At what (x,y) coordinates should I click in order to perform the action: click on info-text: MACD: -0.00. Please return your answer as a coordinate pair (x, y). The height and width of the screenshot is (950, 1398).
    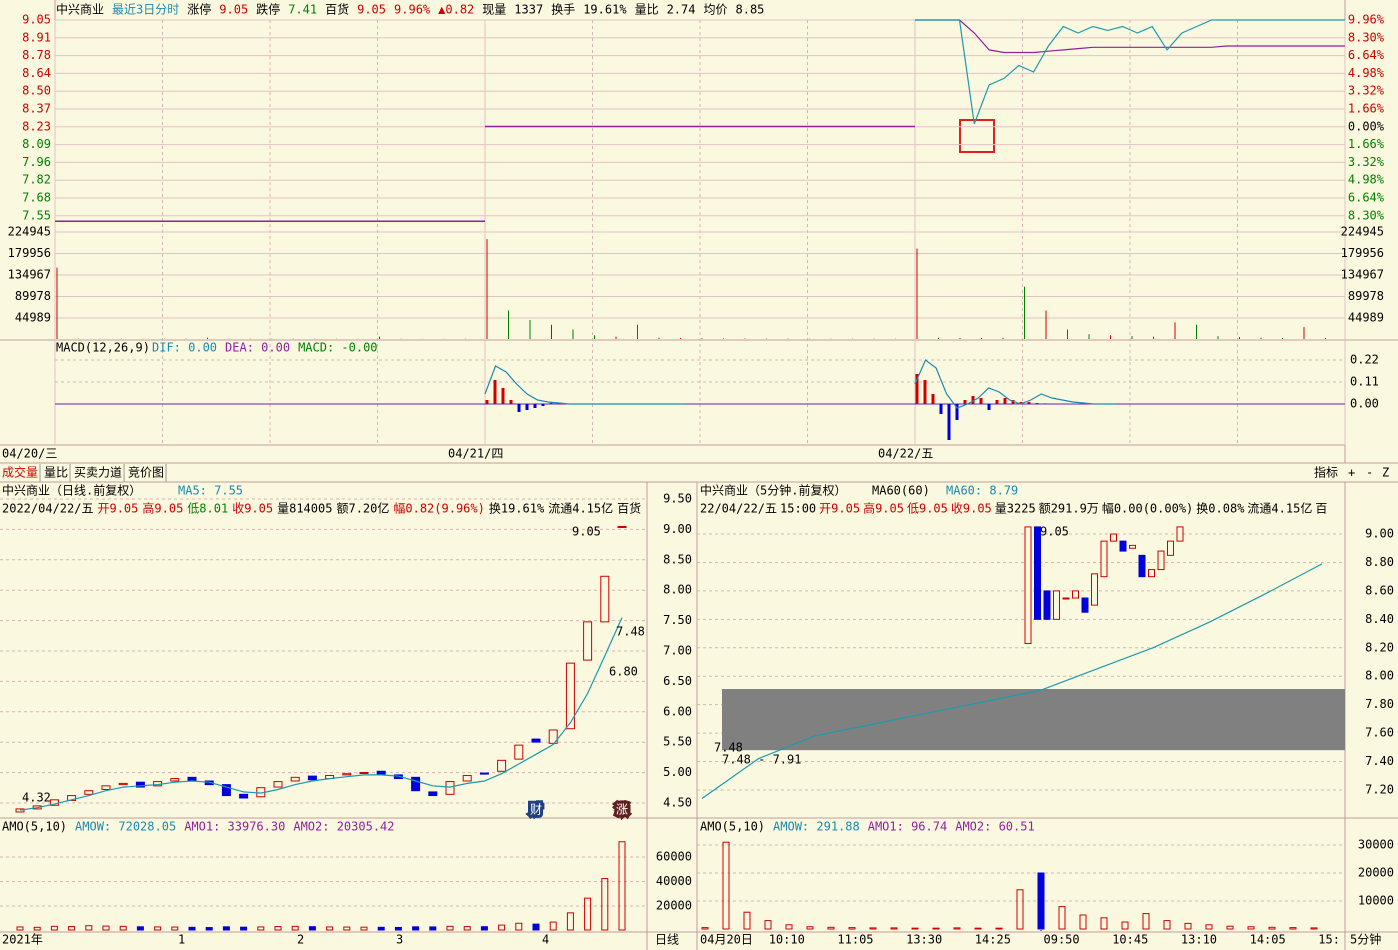
    Looking at the image, I should click on (337, 348).